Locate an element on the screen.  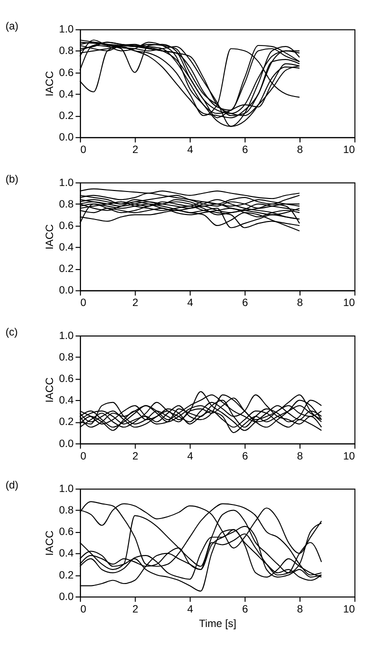
chart-title: (d) is located at coordinates (12, 486).